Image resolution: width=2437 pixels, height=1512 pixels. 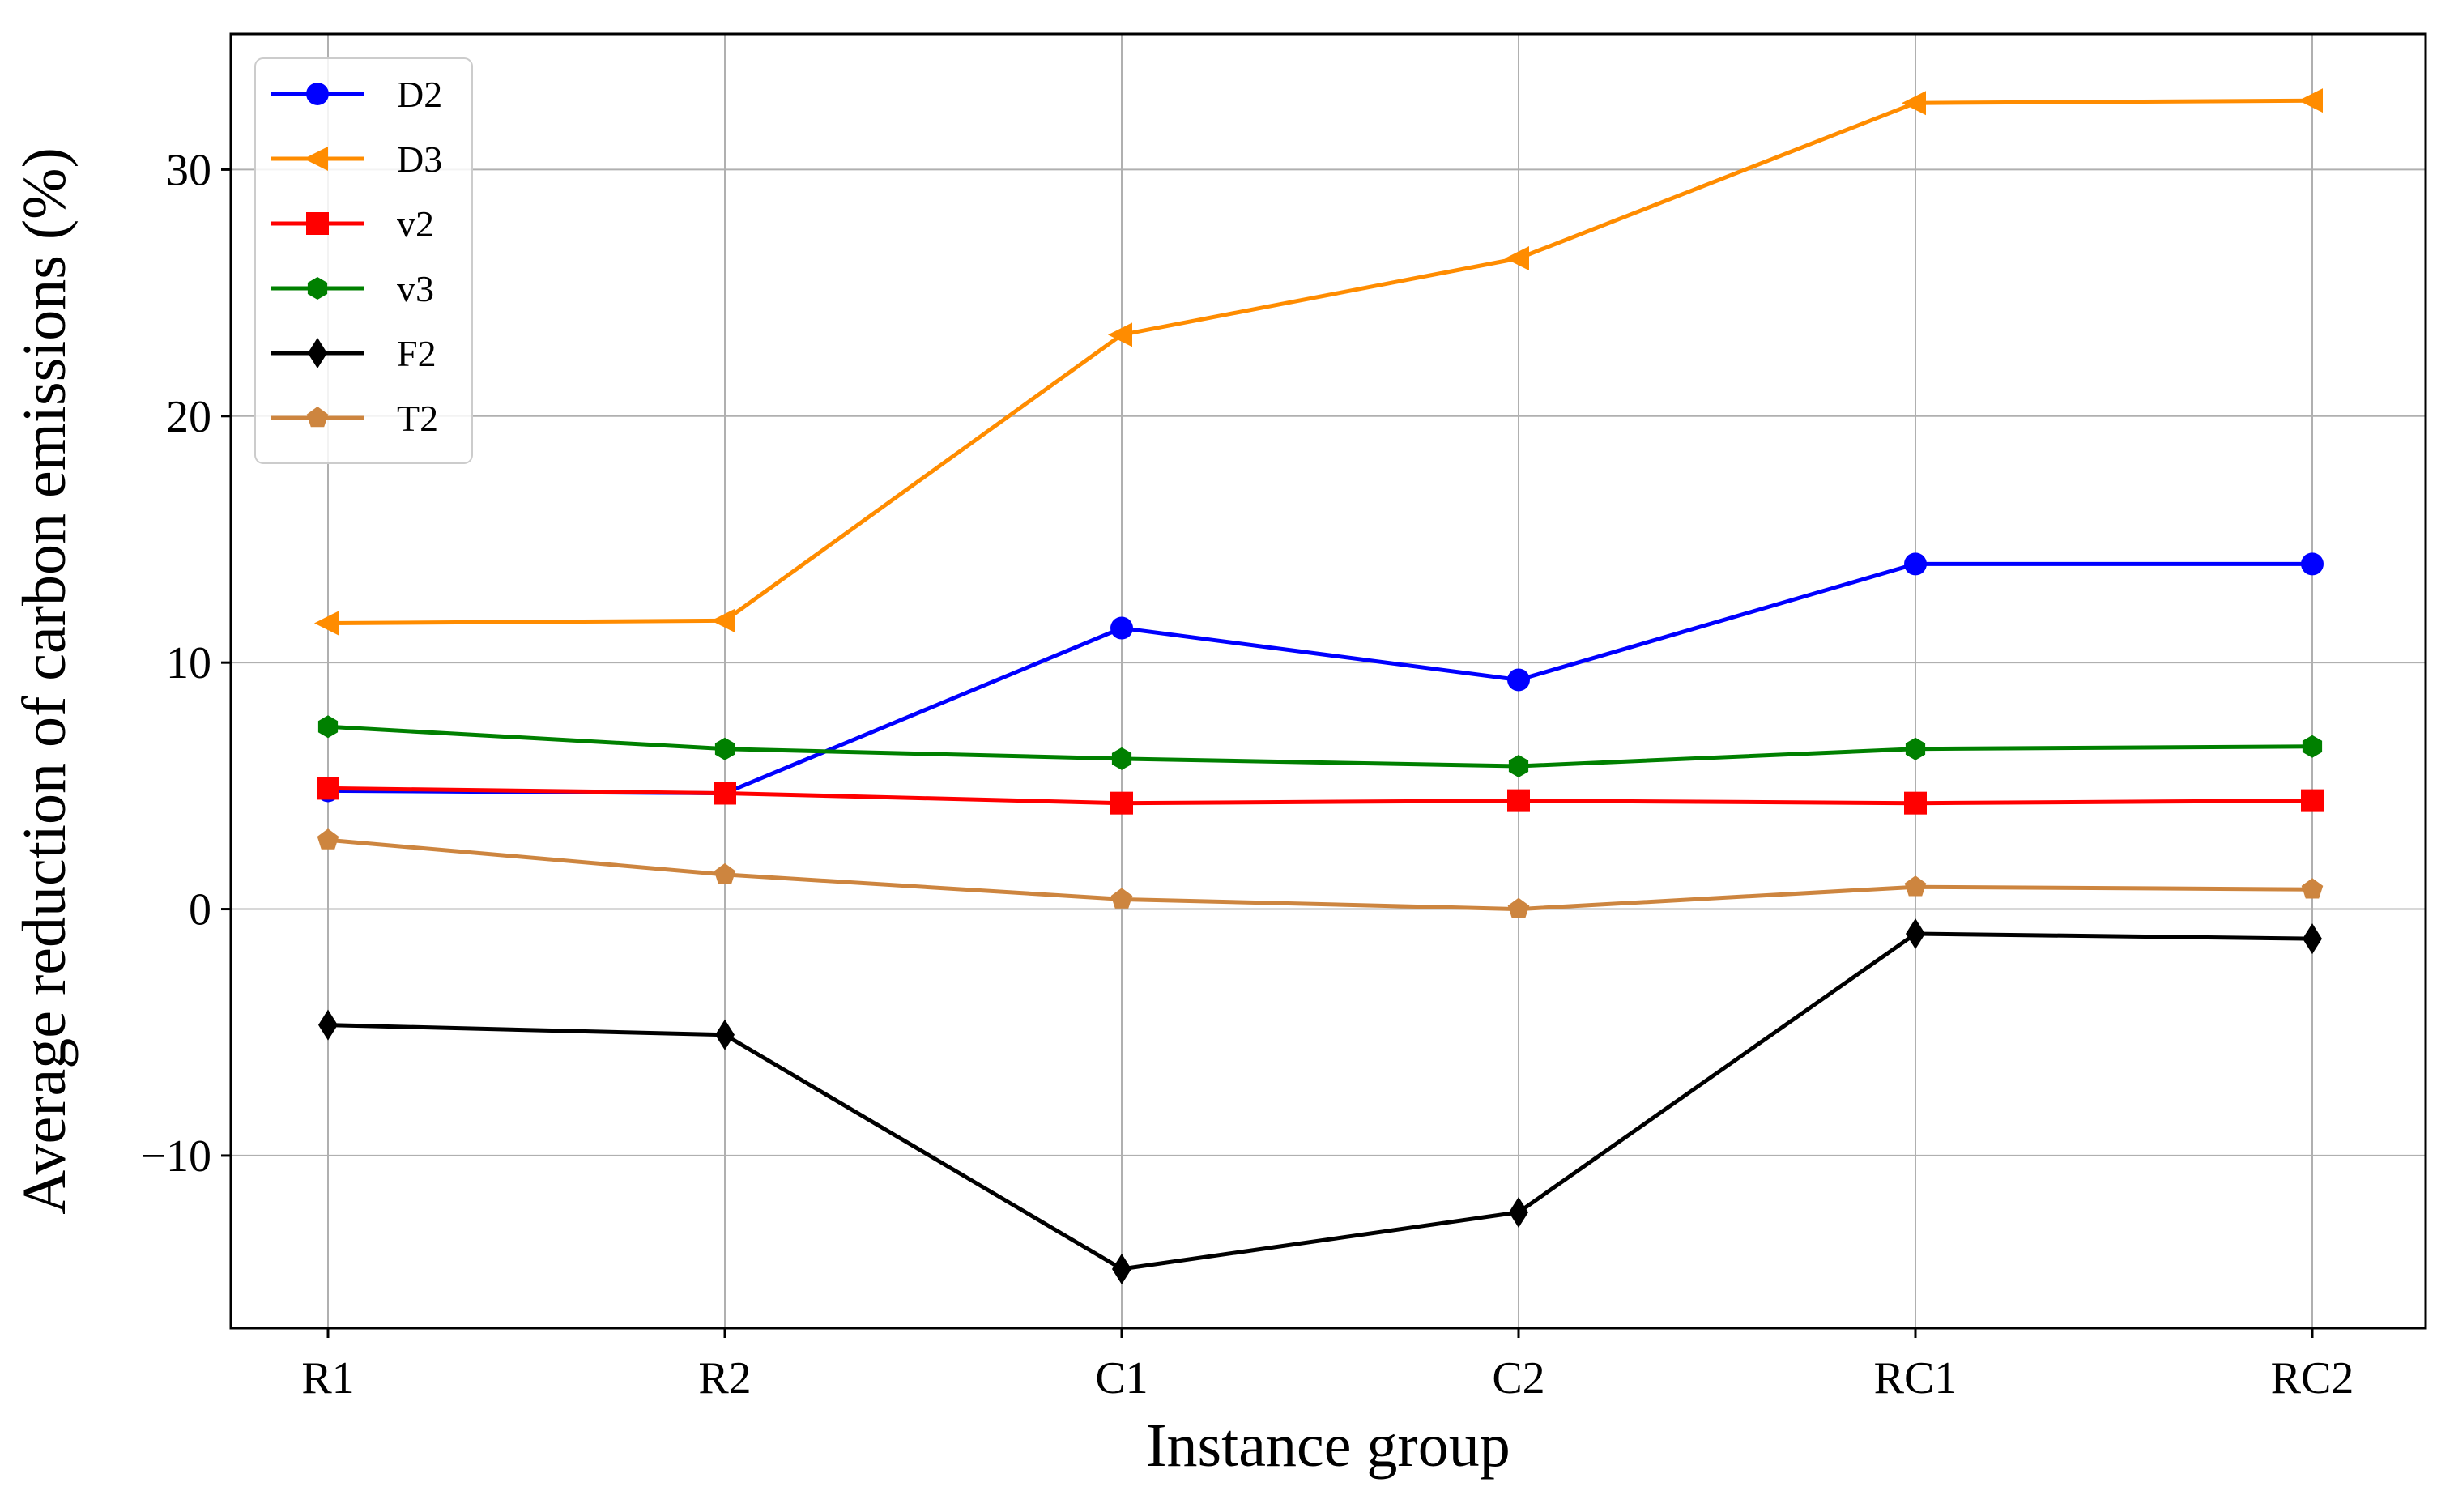 I want to click on legend-label: v2, so click(x=416, y=224).